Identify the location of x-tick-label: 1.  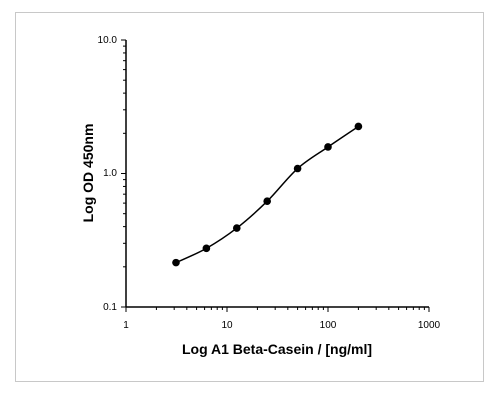
(126, 325).